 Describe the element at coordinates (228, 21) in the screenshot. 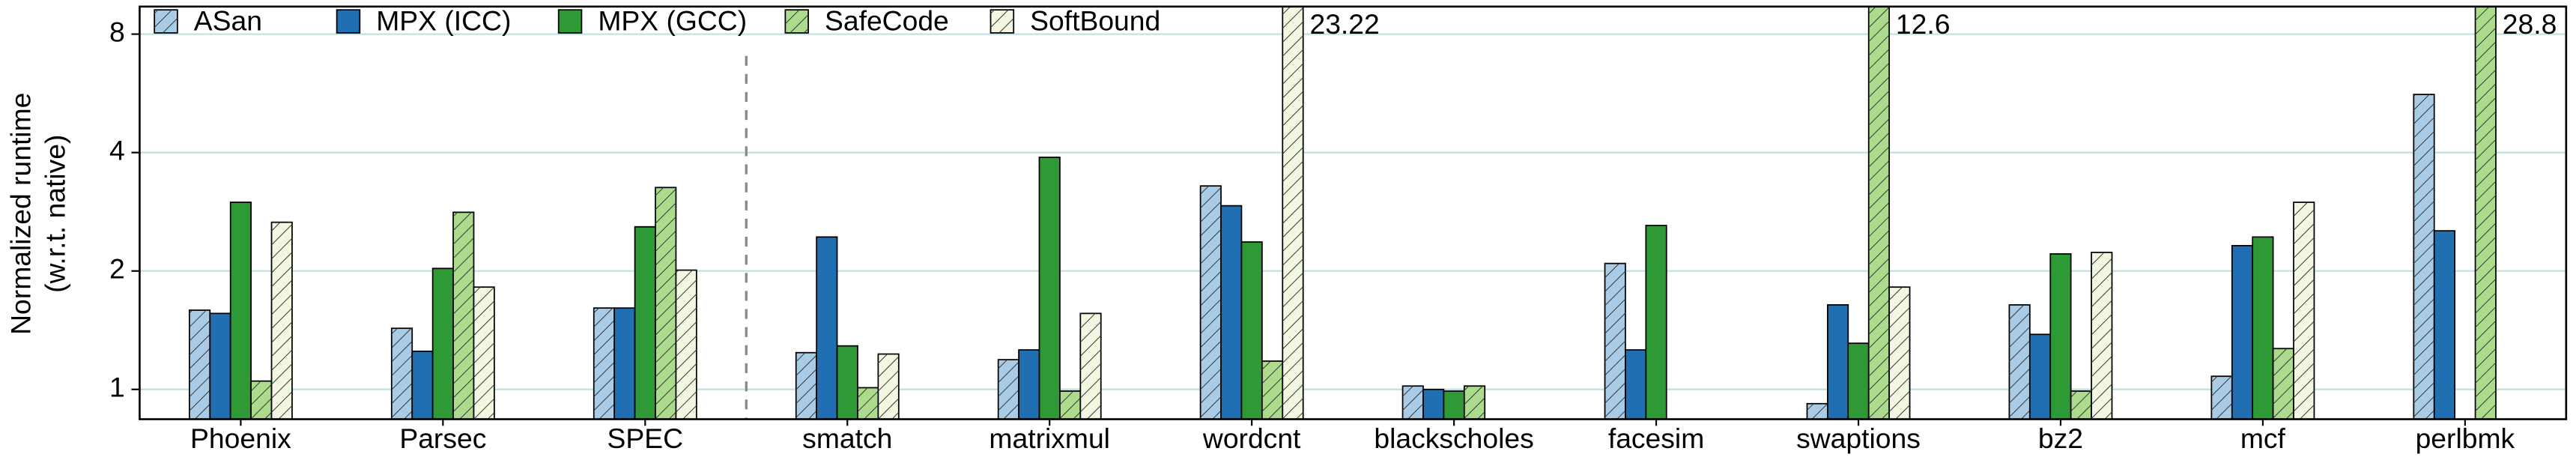

I see `legend-label: ASan` at that location.